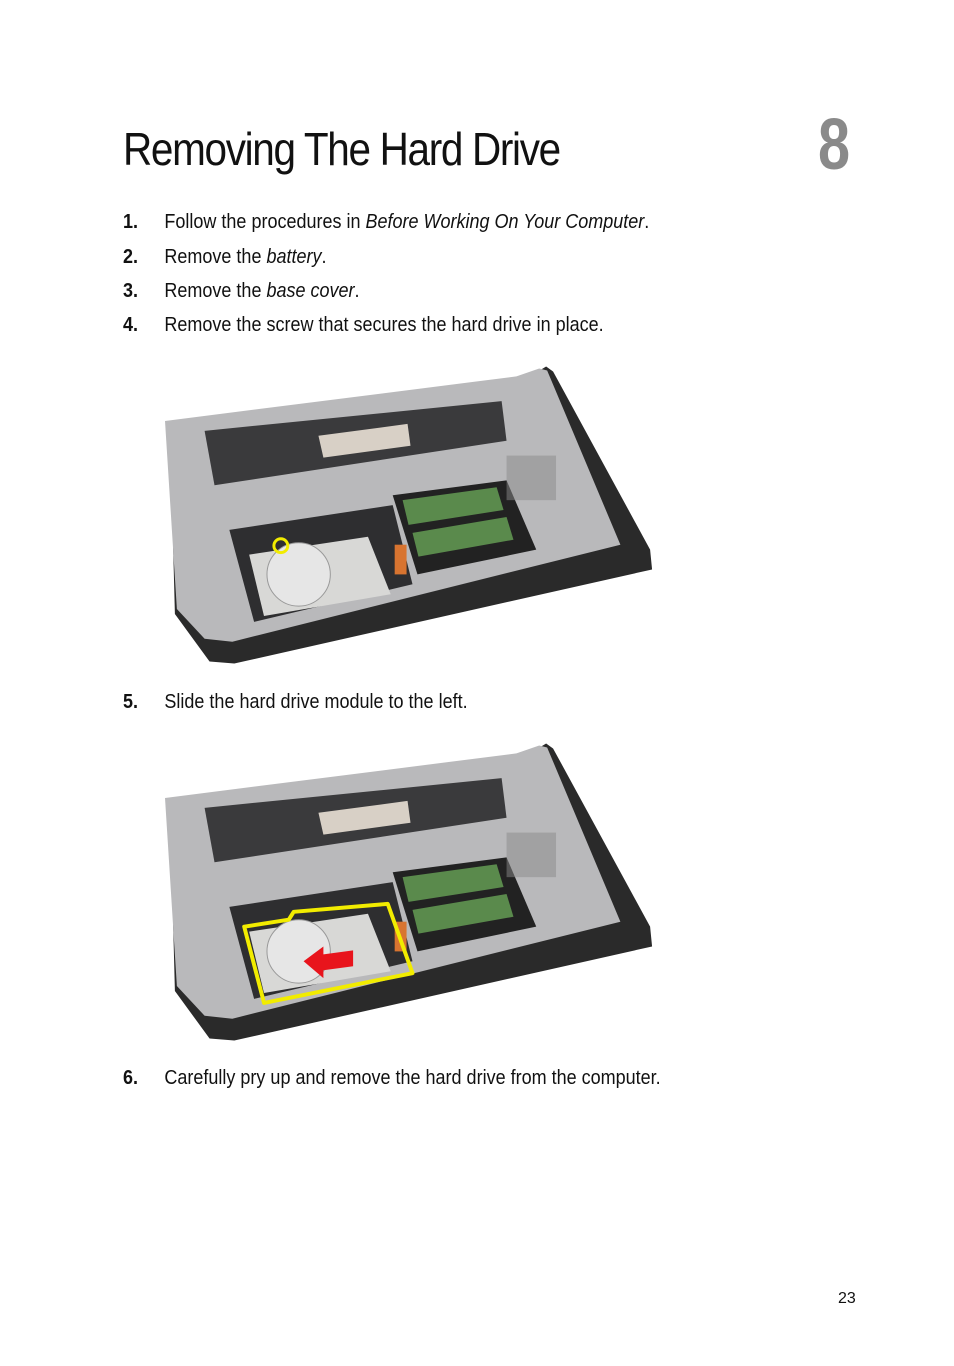  What do you see at coordinates (131, 1078) in the screenshot?
I see `step-number: 6.` at bounding box center [131, 1078].